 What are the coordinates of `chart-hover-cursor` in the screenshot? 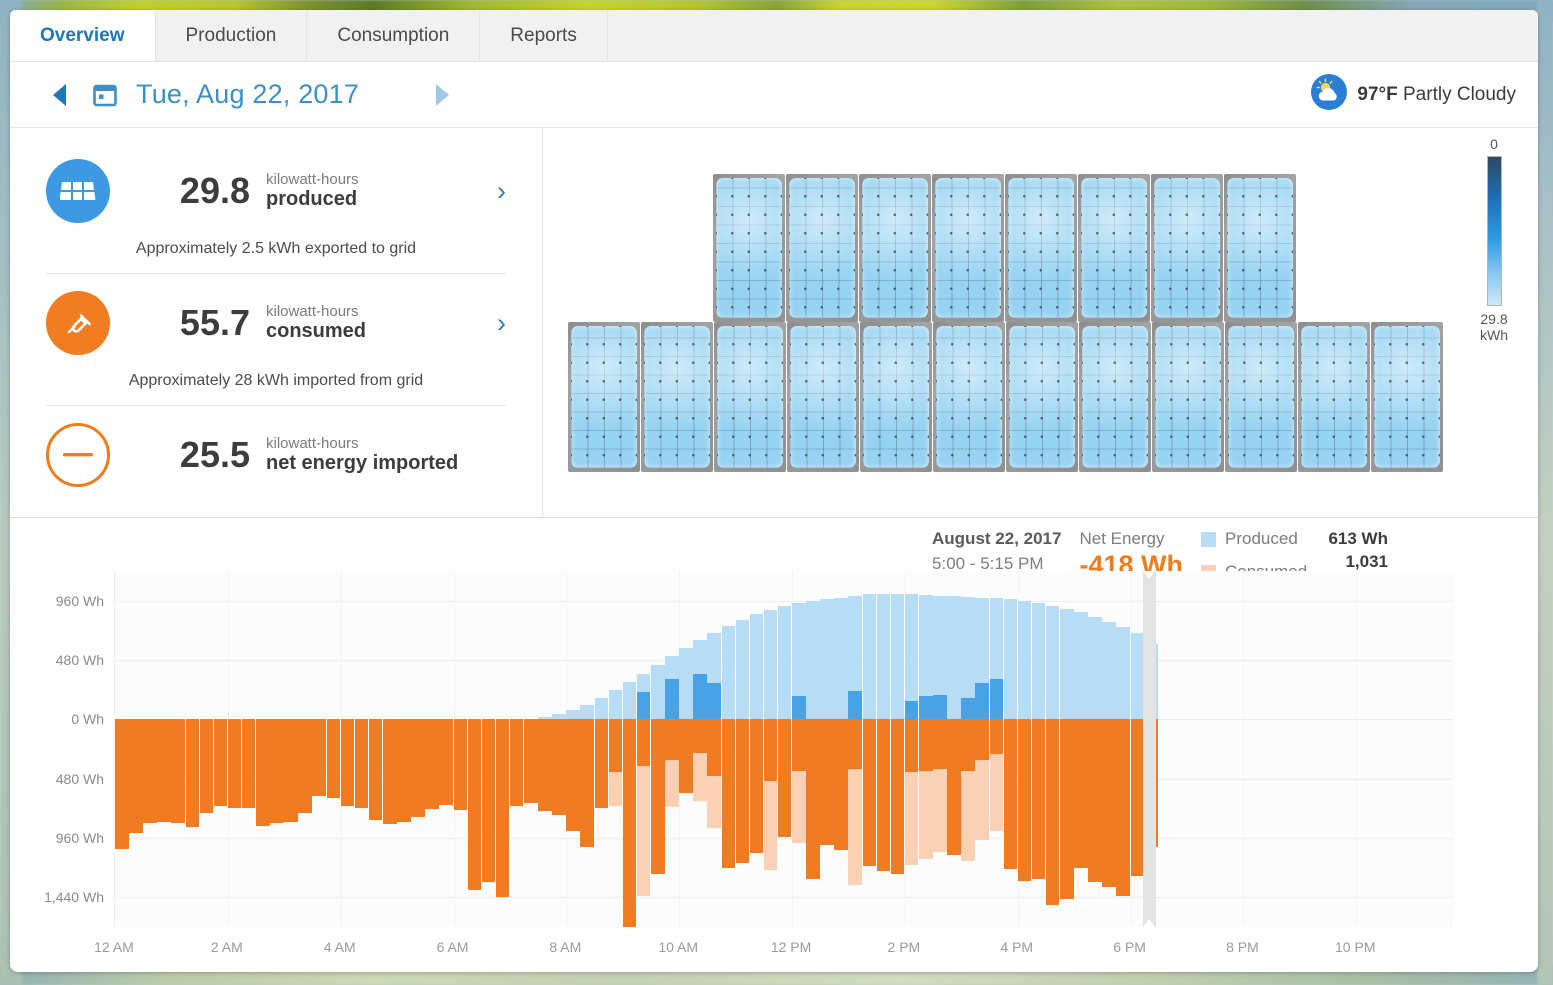 It's located at (1149, 749).